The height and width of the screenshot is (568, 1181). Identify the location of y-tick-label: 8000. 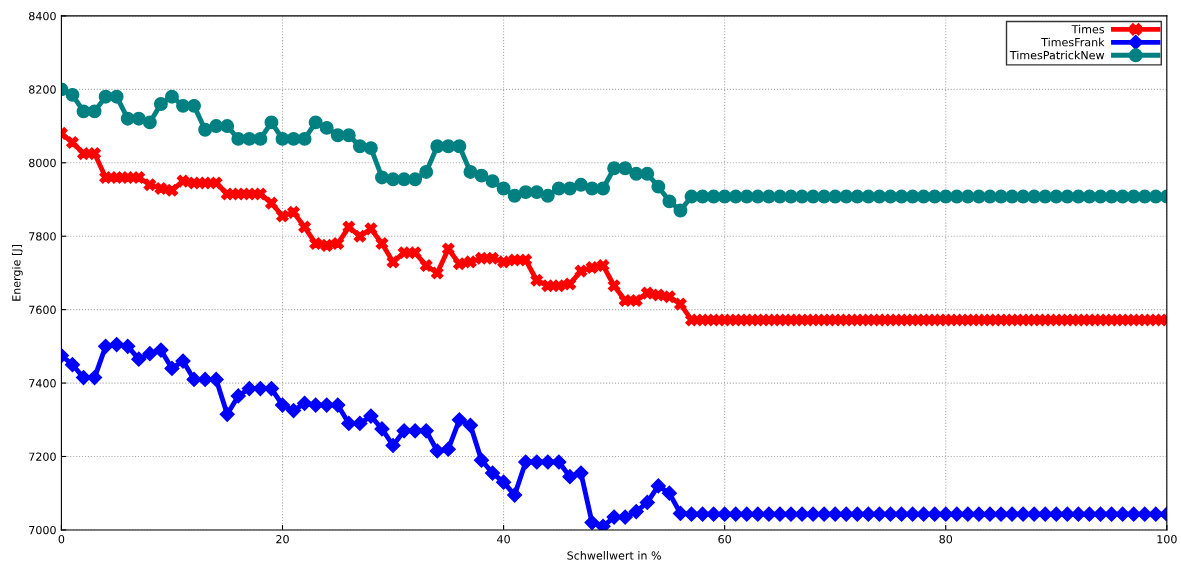
(42, 163).